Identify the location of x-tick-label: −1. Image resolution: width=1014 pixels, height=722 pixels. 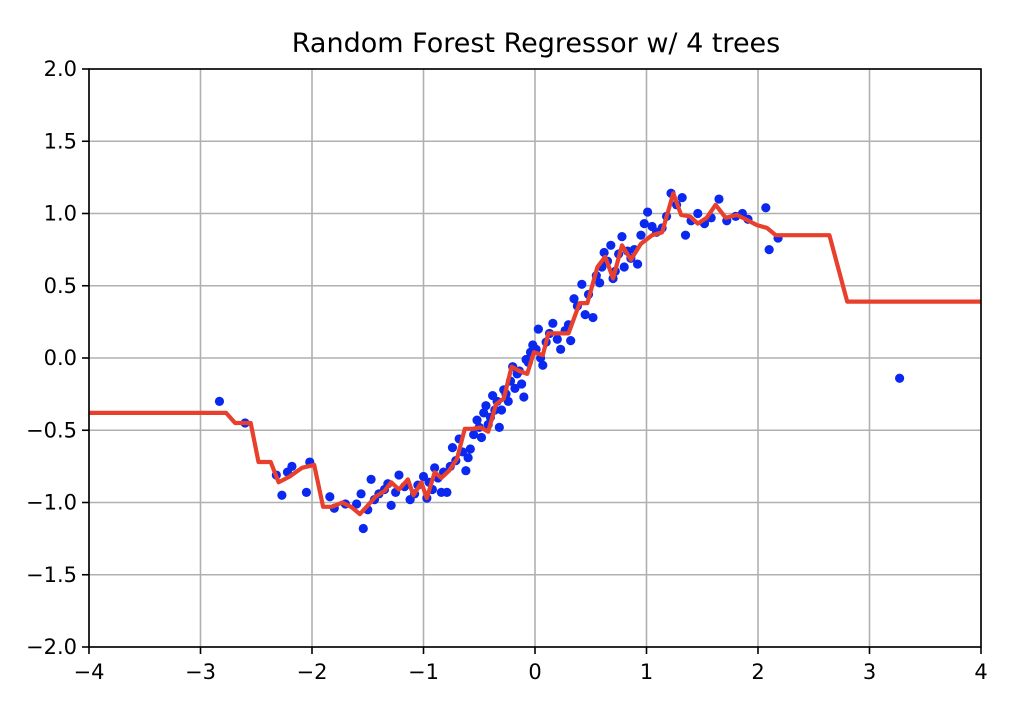
(423, 672).